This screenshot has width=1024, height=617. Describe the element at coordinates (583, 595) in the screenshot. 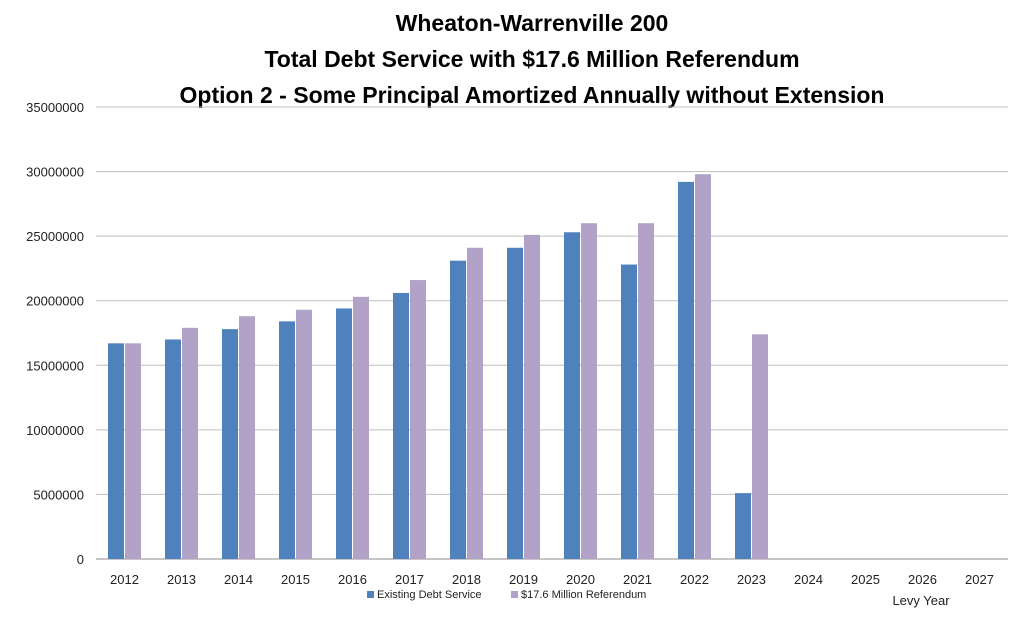

I see `legend-label: $17.6 Million Referendum` at that location.